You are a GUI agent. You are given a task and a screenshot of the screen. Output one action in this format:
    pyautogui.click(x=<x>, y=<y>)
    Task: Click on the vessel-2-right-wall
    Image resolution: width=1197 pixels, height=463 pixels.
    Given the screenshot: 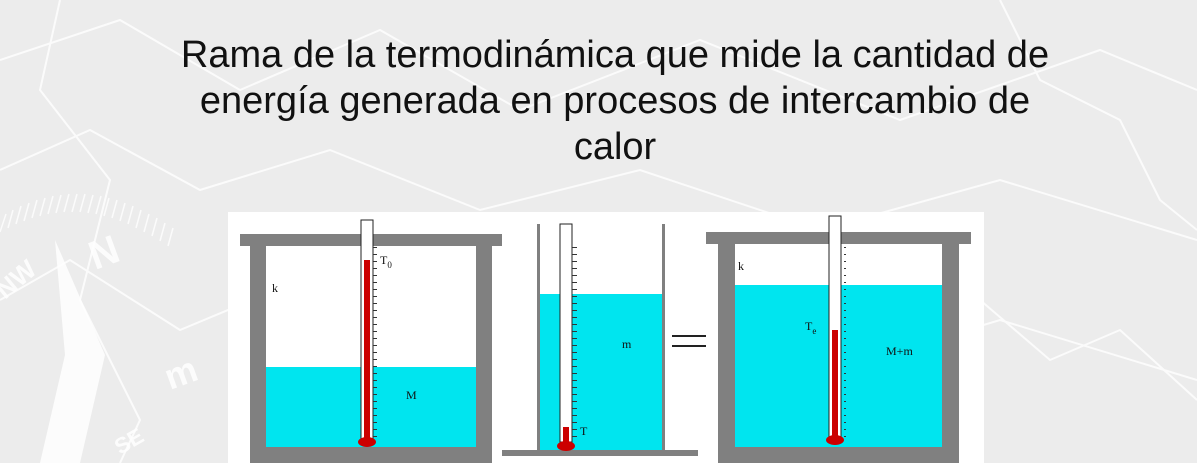 What is the action you would take?
    pyautogui.click(x=663, y=337)
    